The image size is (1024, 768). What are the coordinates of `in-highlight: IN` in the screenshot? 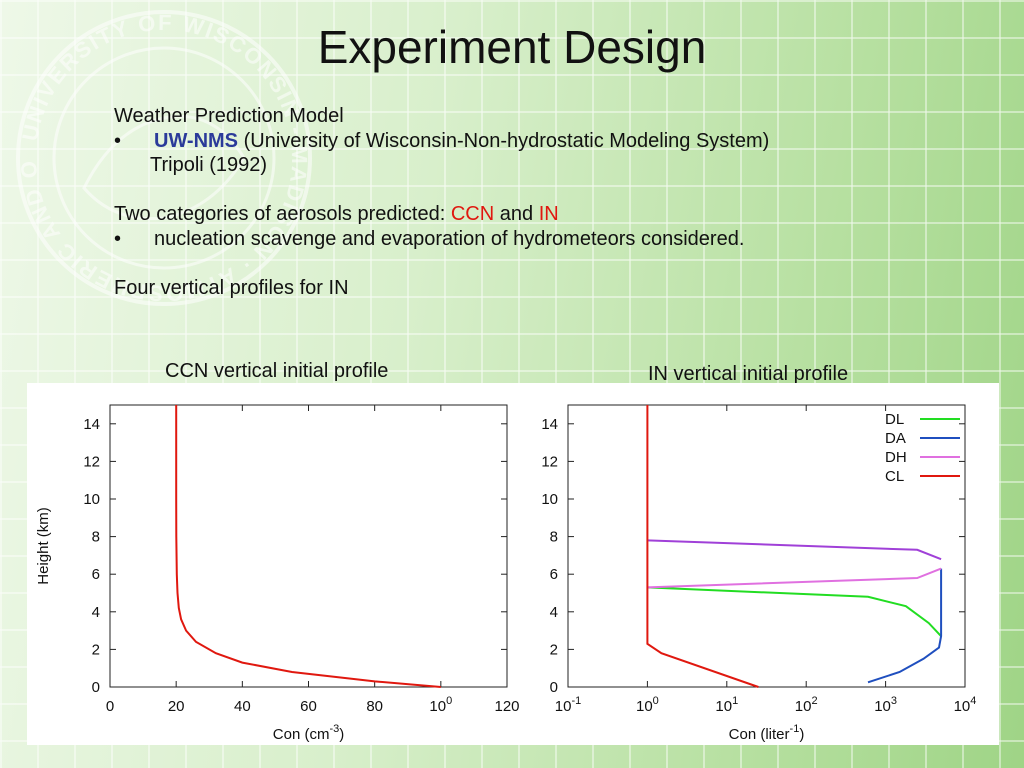 It's located at (548, 214).